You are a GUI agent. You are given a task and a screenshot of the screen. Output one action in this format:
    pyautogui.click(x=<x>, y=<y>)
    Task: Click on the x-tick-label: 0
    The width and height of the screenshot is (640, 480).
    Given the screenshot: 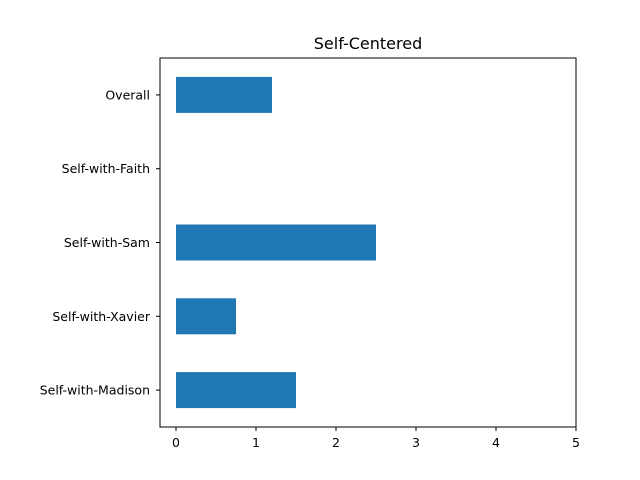 What is the action you would take?
    pyautogui.click(x=176, y=442)
    